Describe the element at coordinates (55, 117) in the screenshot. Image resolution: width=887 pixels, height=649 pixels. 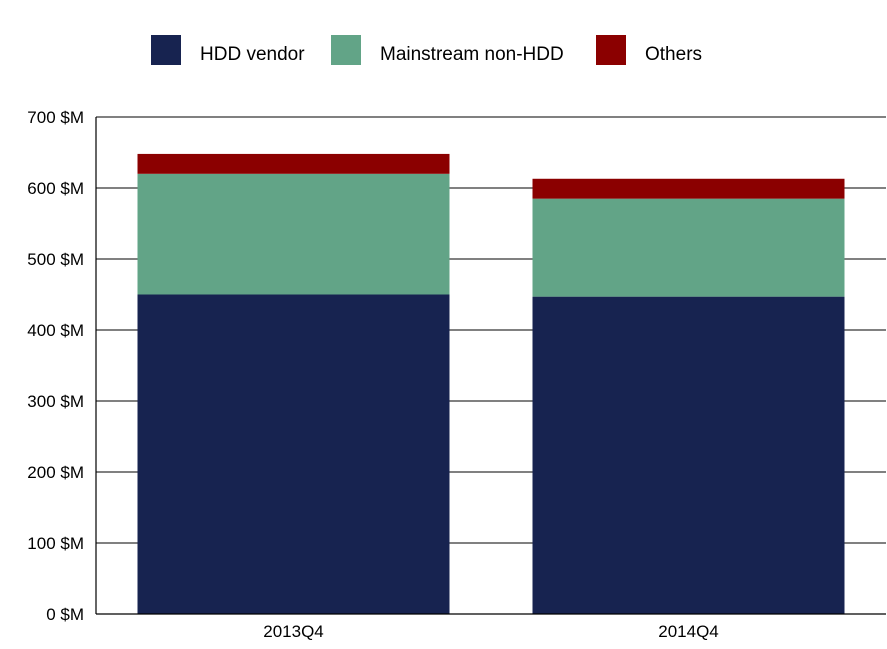
I see `y-tick-label: 700 $M` at that location.